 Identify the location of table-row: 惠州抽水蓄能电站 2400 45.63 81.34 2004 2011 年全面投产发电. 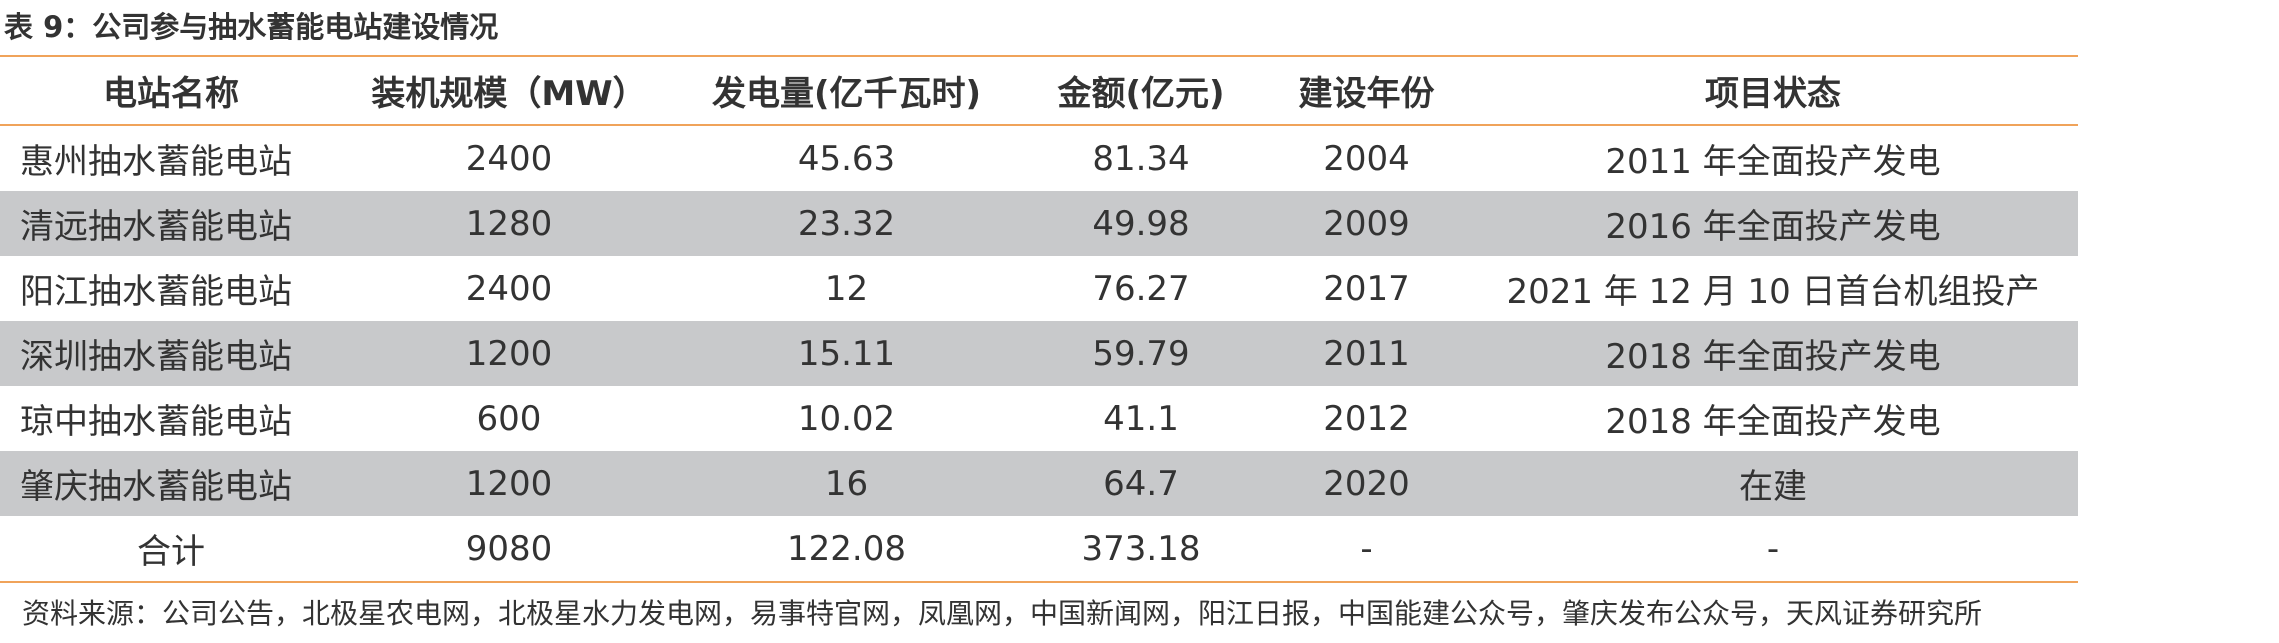
(1039, 158).